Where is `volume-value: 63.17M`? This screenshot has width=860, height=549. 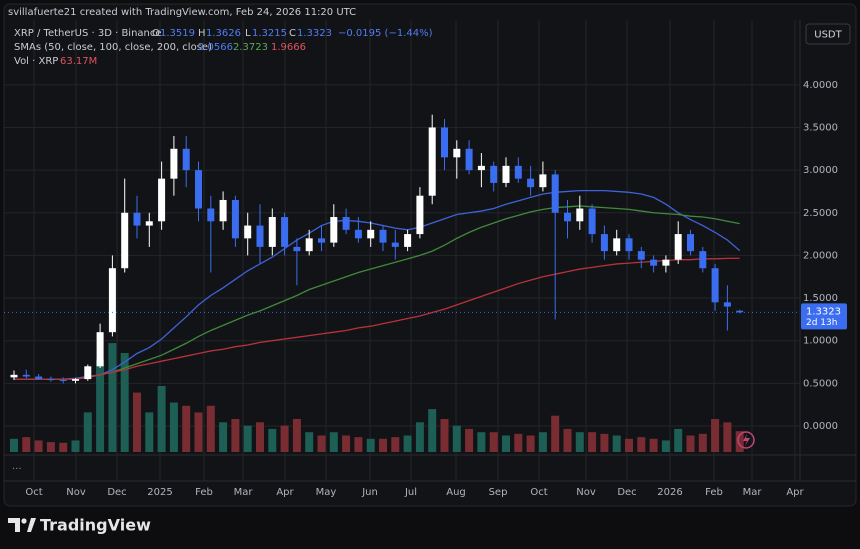 volume-value: 63.17M is located at coordinates (78, 61).